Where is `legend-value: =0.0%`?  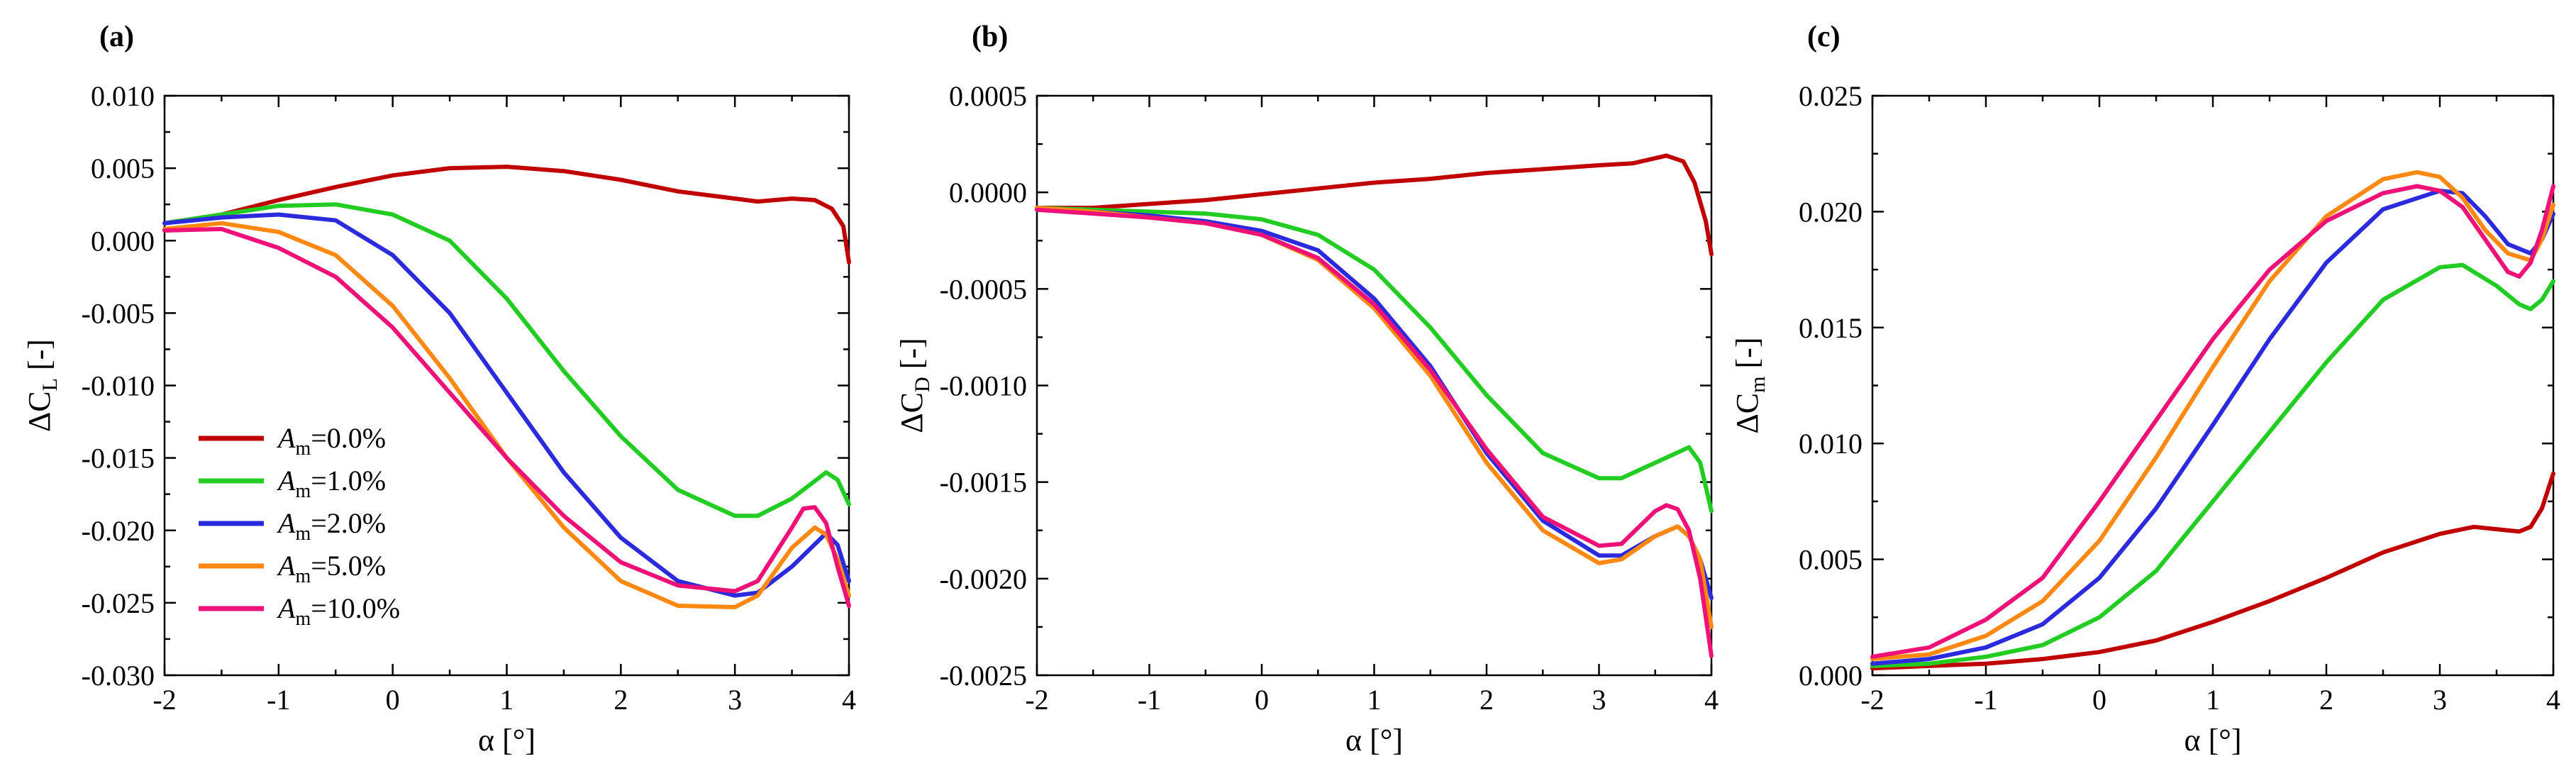
legend-value: =0.0% is located at coordinates (348, 438).